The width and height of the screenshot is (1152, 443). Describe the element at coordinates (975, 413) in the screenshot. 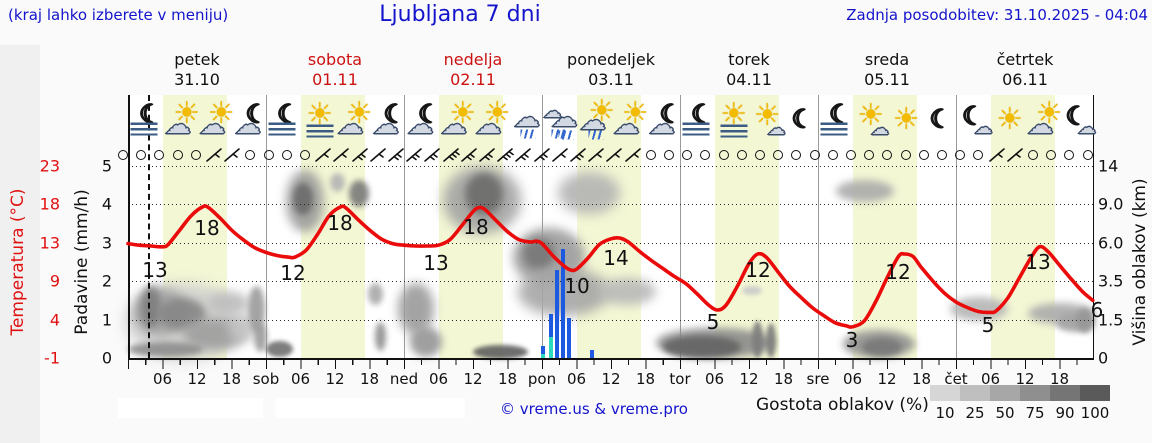

I see `density-tick-label: 25` at that location.